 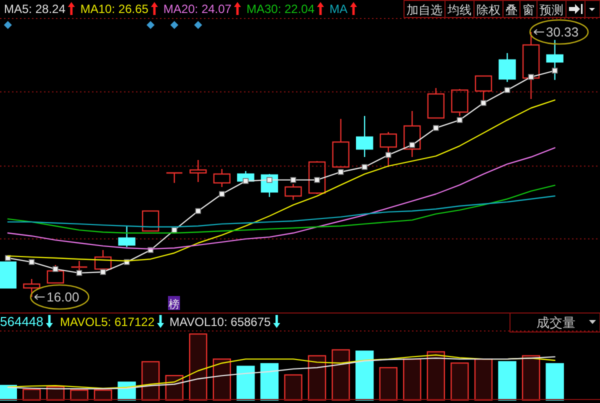 I want to click on text: 窗, so click(x=528, y=10).